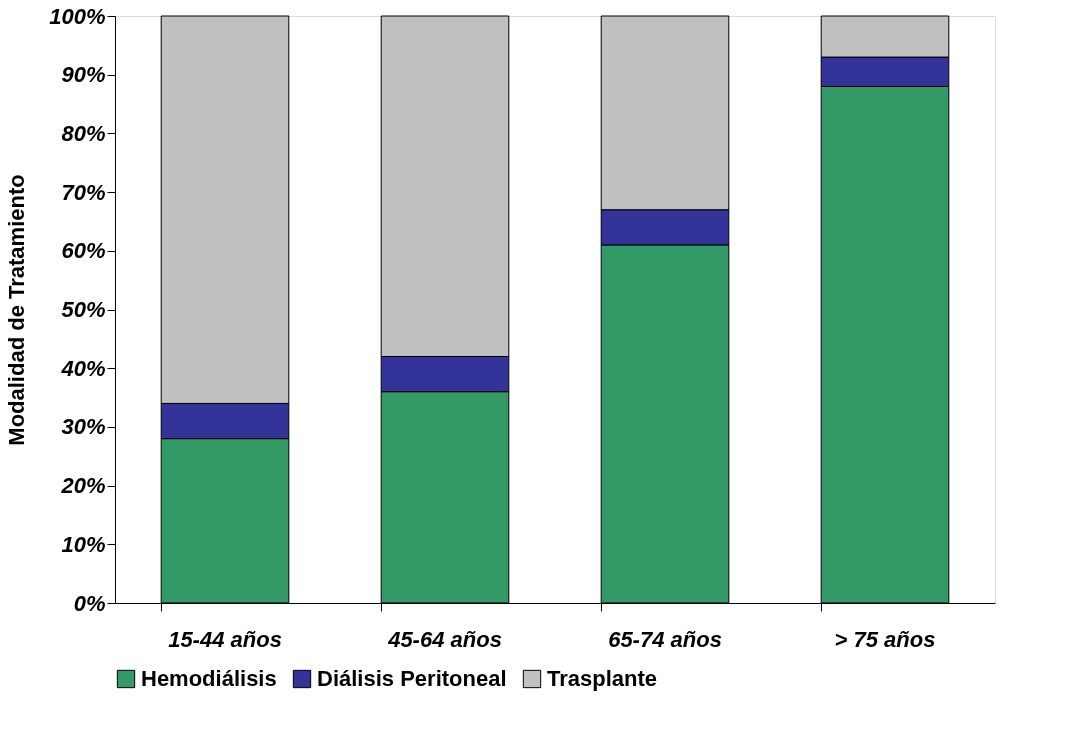 This screenshot has width=1070, height=742. I want to click on legend-label: Trasplante, so click(602, 678).